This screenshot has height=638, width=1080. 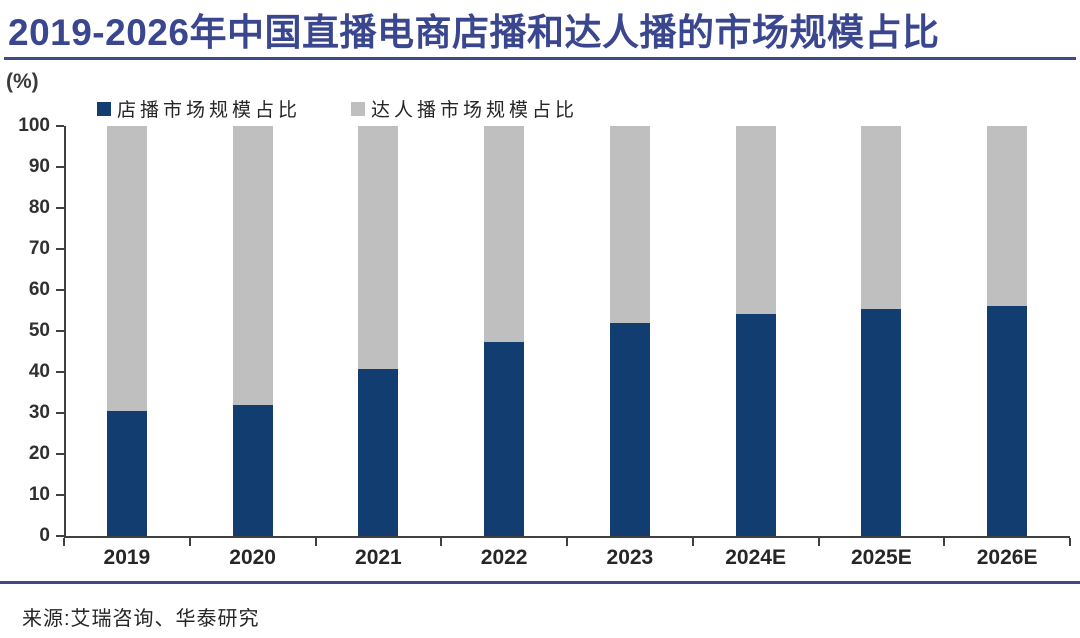 What do you see at coordinates (39, 248) in the screenshot?
I see `y-axis-tick-label: 70` at bounding box center [39, 248].